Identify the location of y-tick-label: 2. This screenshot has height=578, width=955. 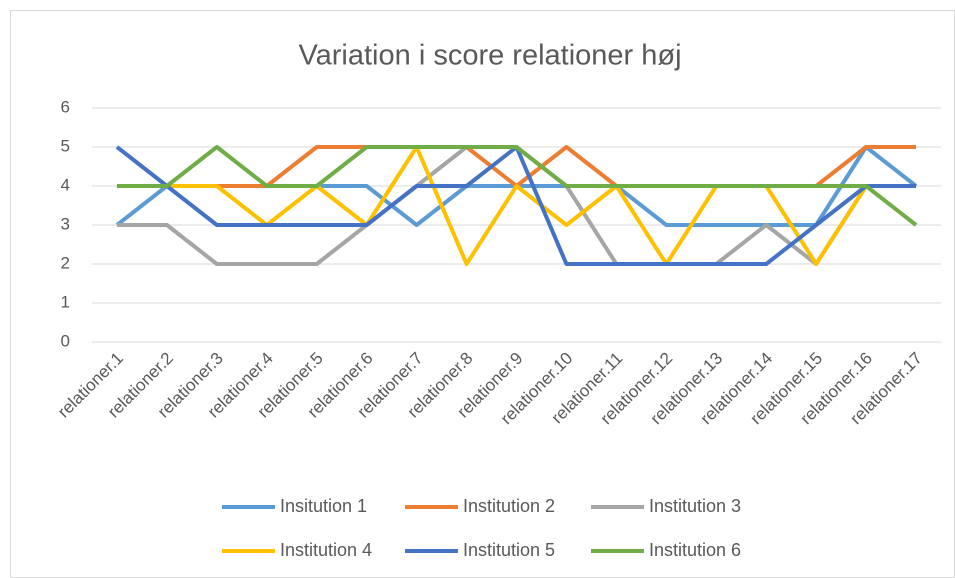
(65, 262).